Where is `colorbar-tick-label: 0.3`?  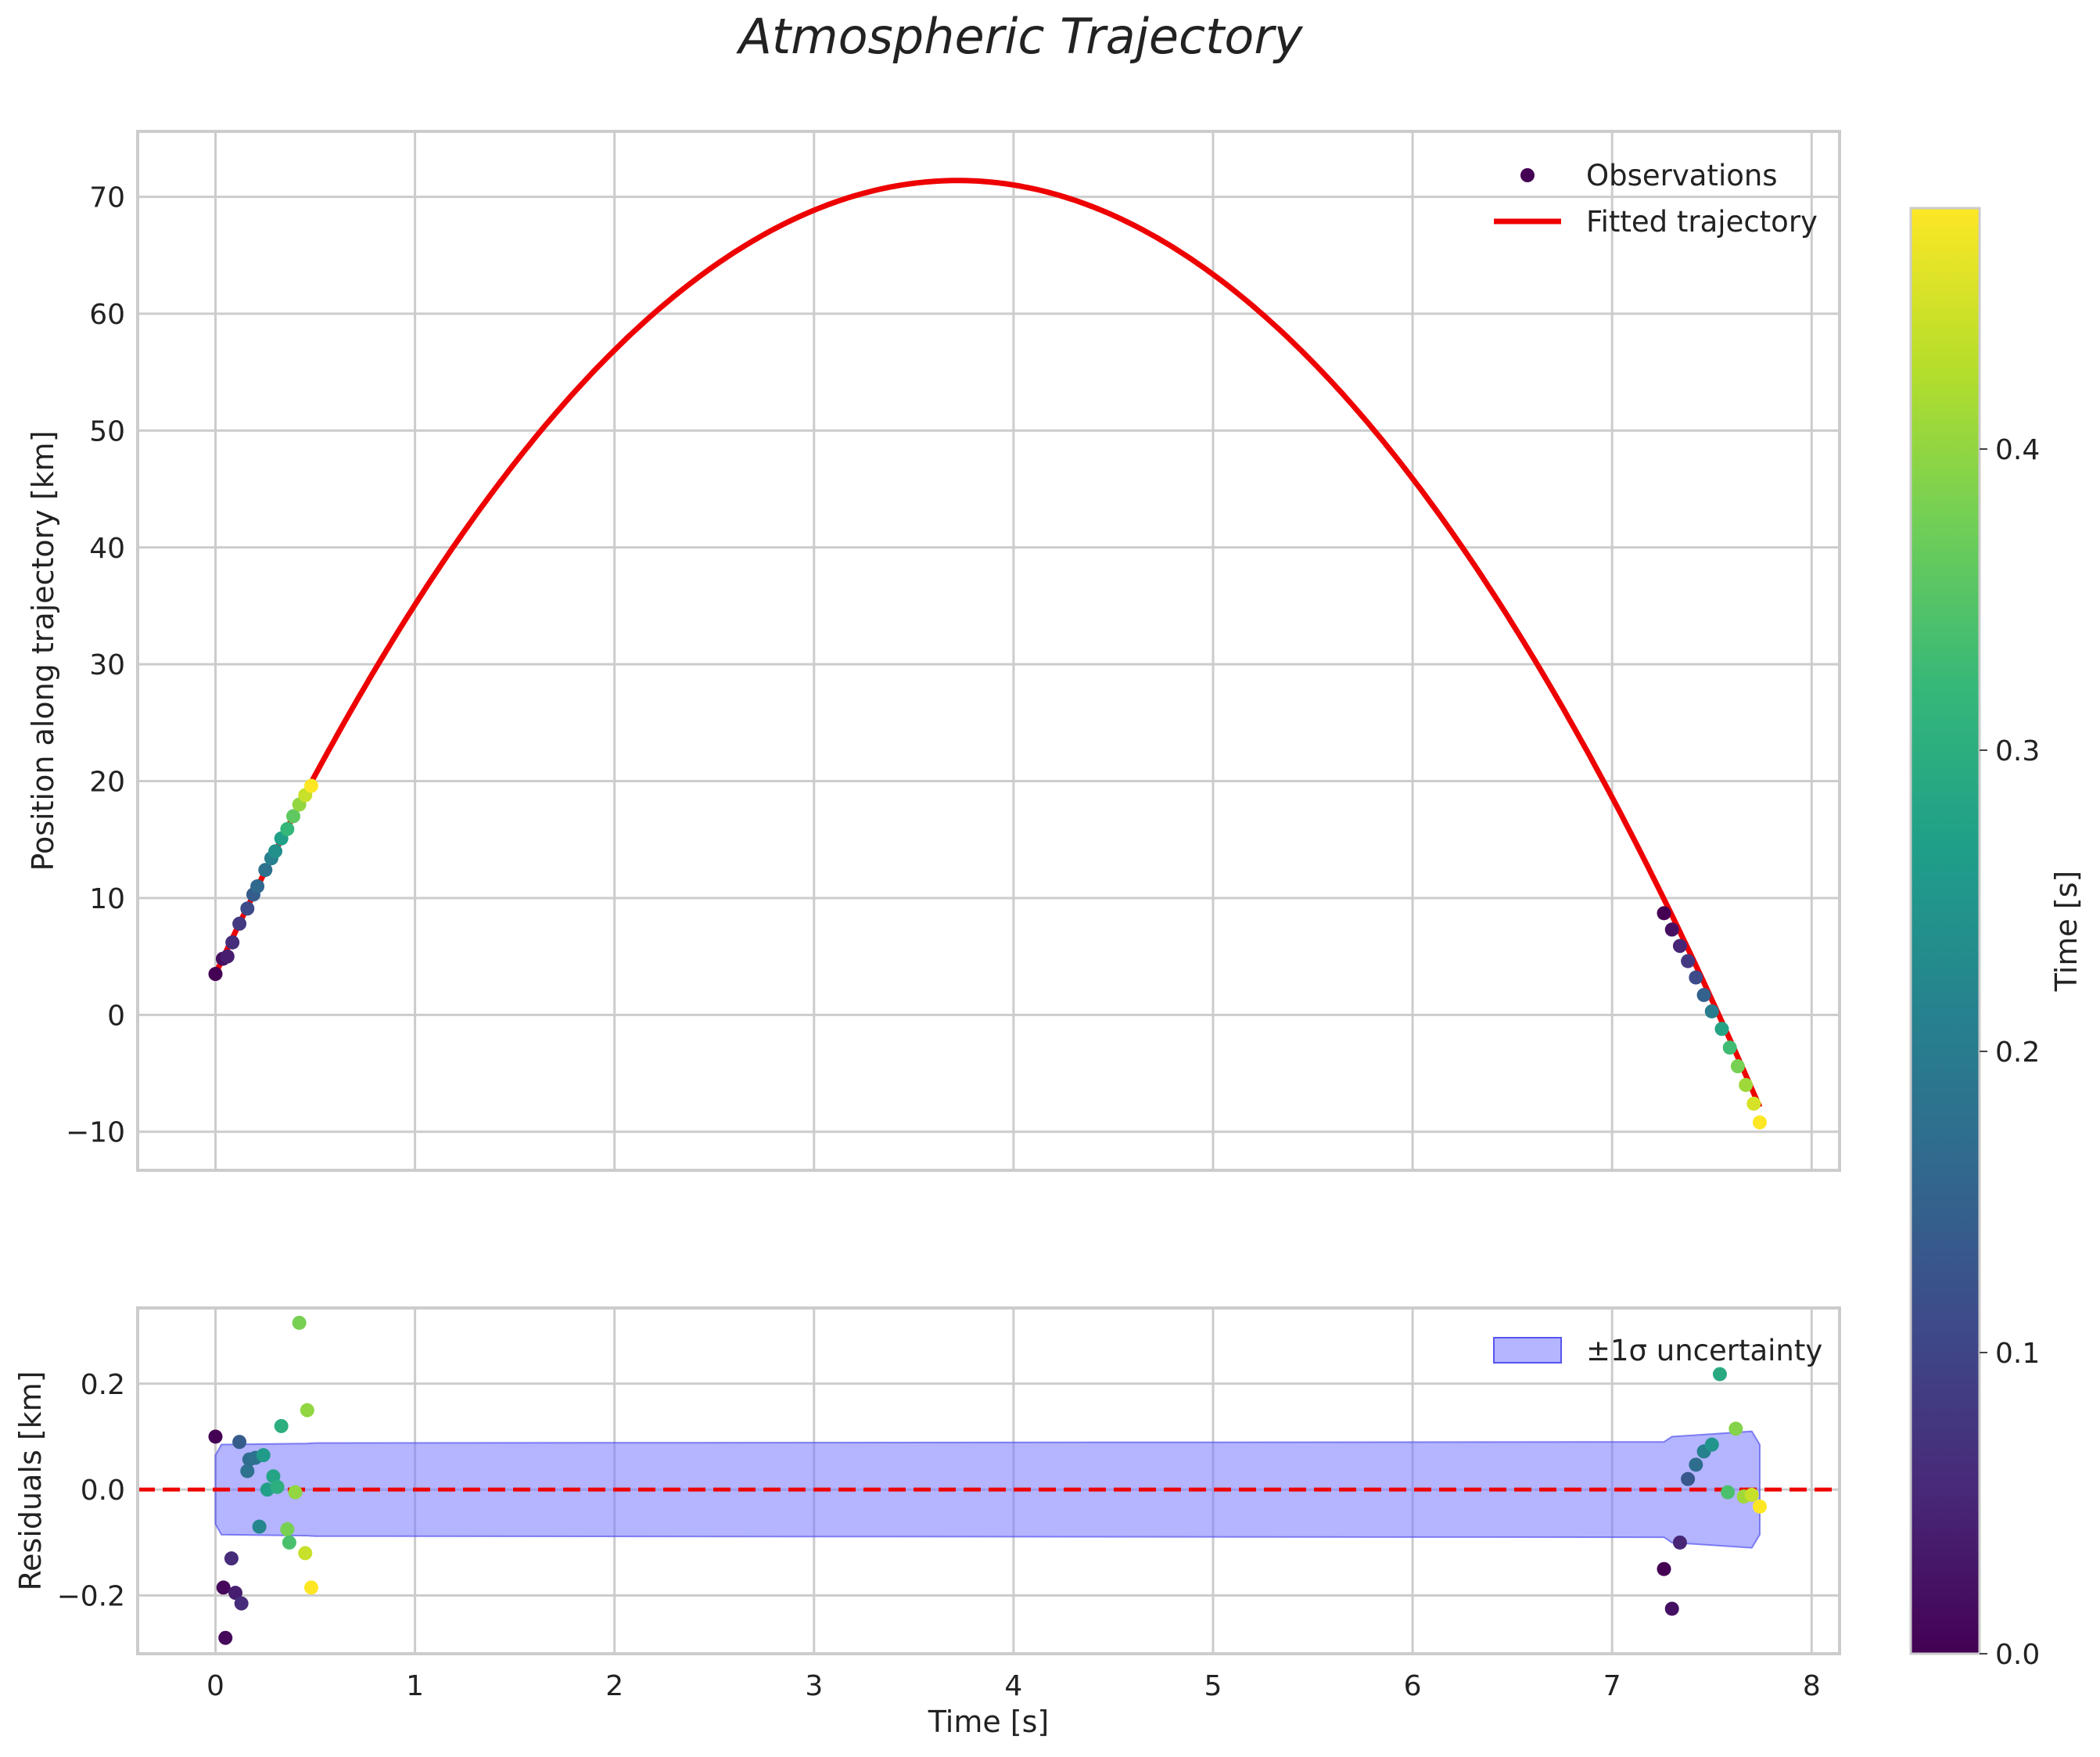
colorbar-tick-label: 0.3 is located at coordinates (2017, 751).